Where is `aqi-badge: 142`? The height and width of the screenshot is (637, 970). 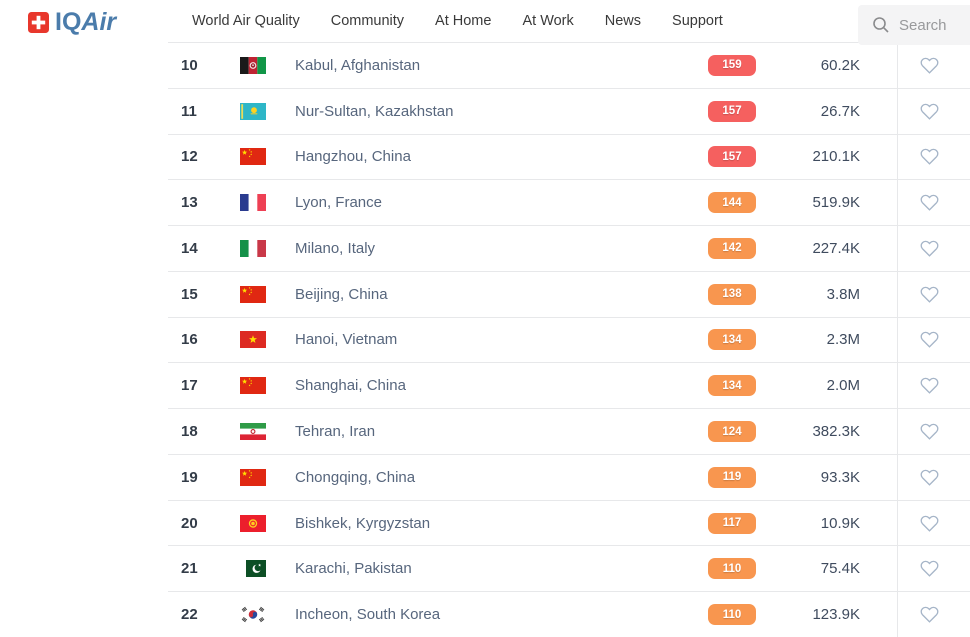
aqi-badge: 142 is located at coordinates (732, 248).